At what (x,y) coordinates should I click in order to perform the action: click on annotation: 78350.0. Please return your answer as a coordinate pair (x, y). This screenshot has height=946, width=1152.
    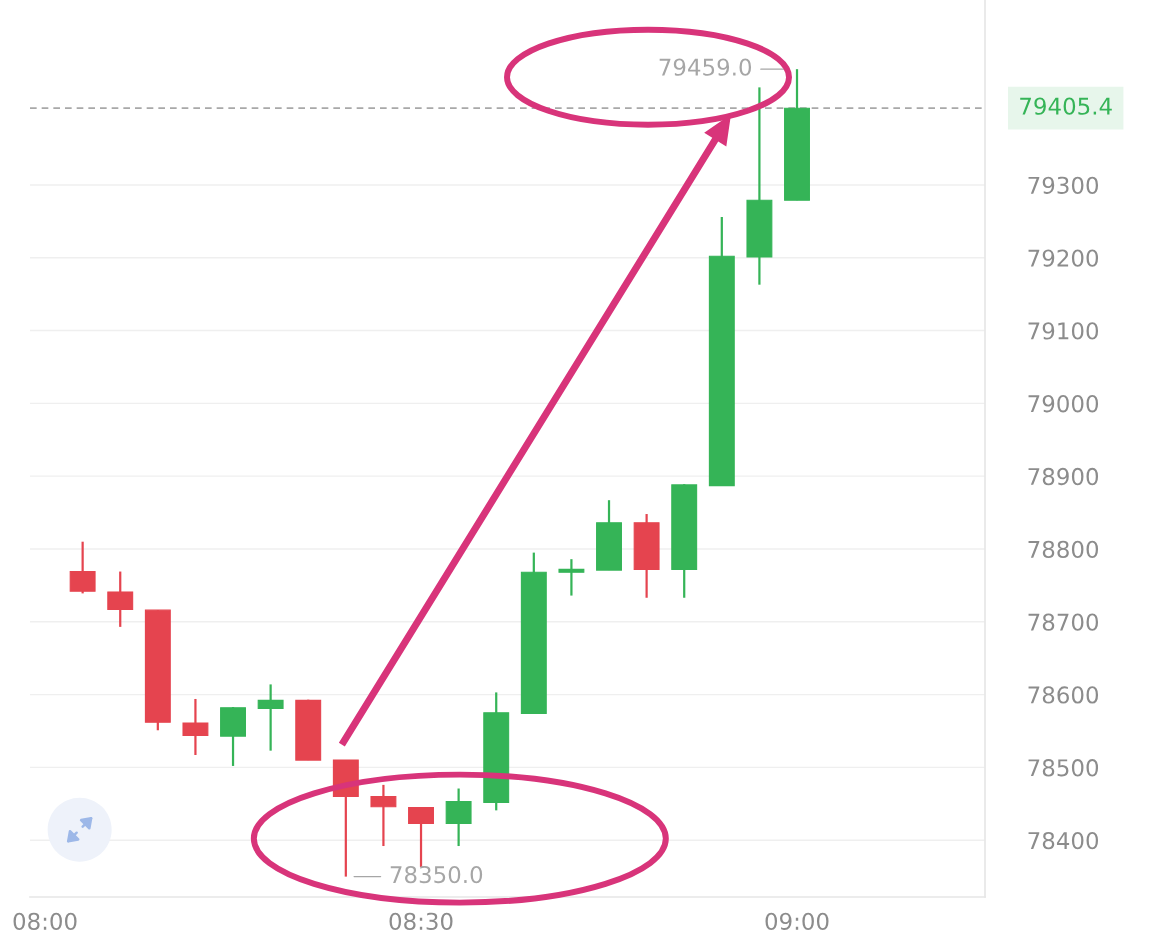
    Looking at the image, I should click on (436, 874).